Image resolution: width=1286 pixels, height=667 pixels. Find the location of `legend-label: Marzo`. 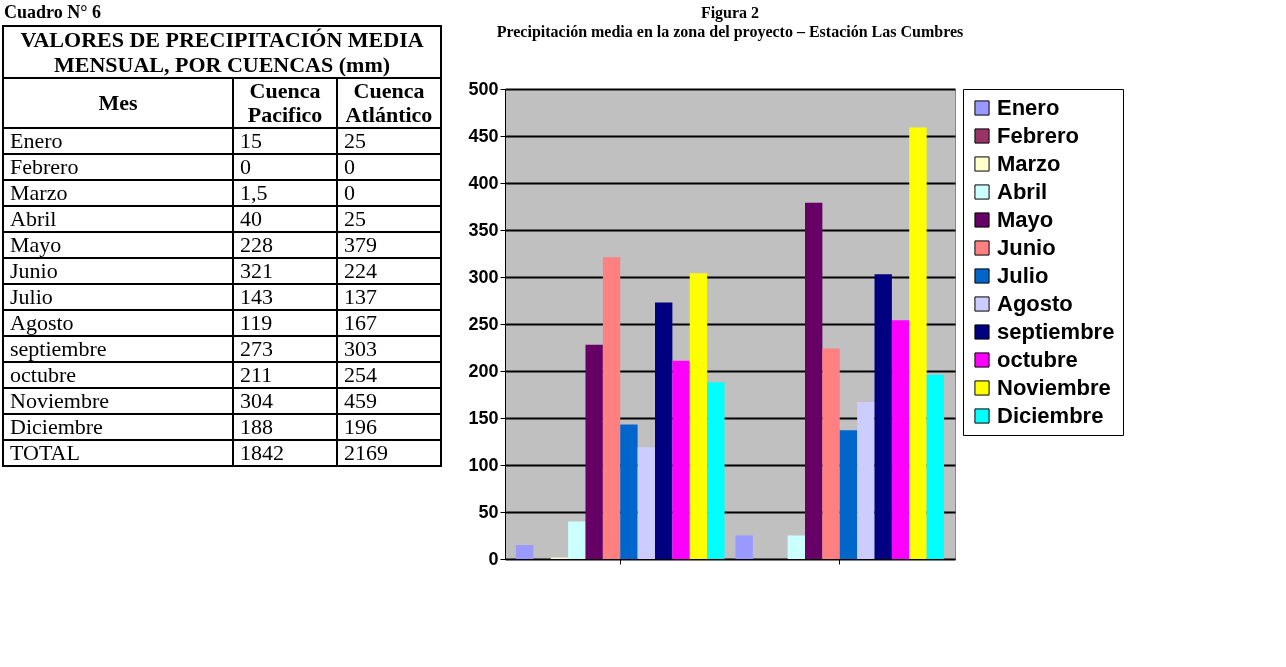

legend-label: Marzo is located at coordinates (1029, 163).